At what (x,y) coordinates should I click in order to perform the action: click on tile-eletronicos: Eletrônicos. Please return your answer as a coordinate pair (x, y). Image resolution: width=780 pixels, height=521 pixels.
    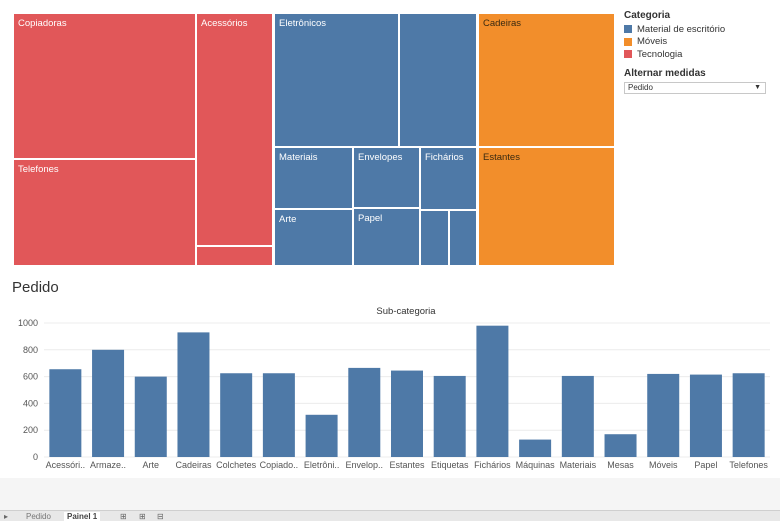
    Looking at the image, I should click on (336, 80).